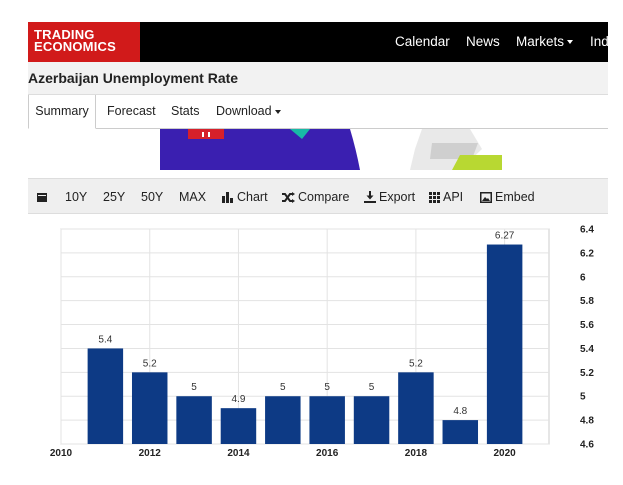 The image size is (623, 485). I want to click on nav-indicators: Ind, so click(599, 41).